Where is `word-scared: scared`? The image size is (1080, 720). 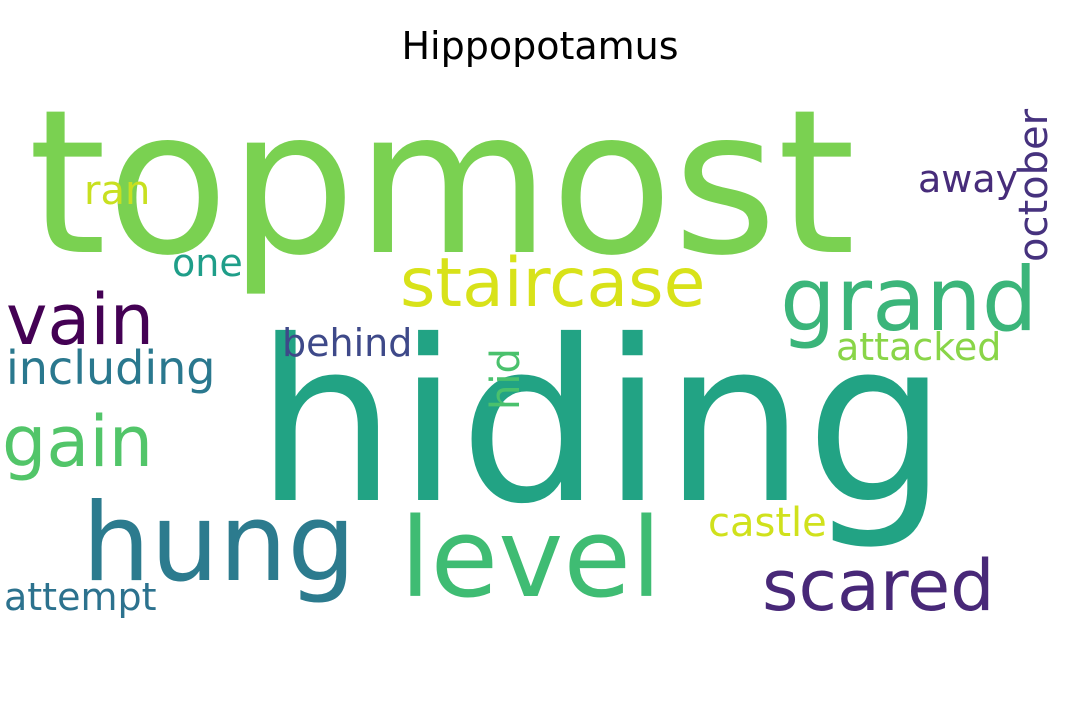 word-scared: scared is located at coordinates (878, 586).